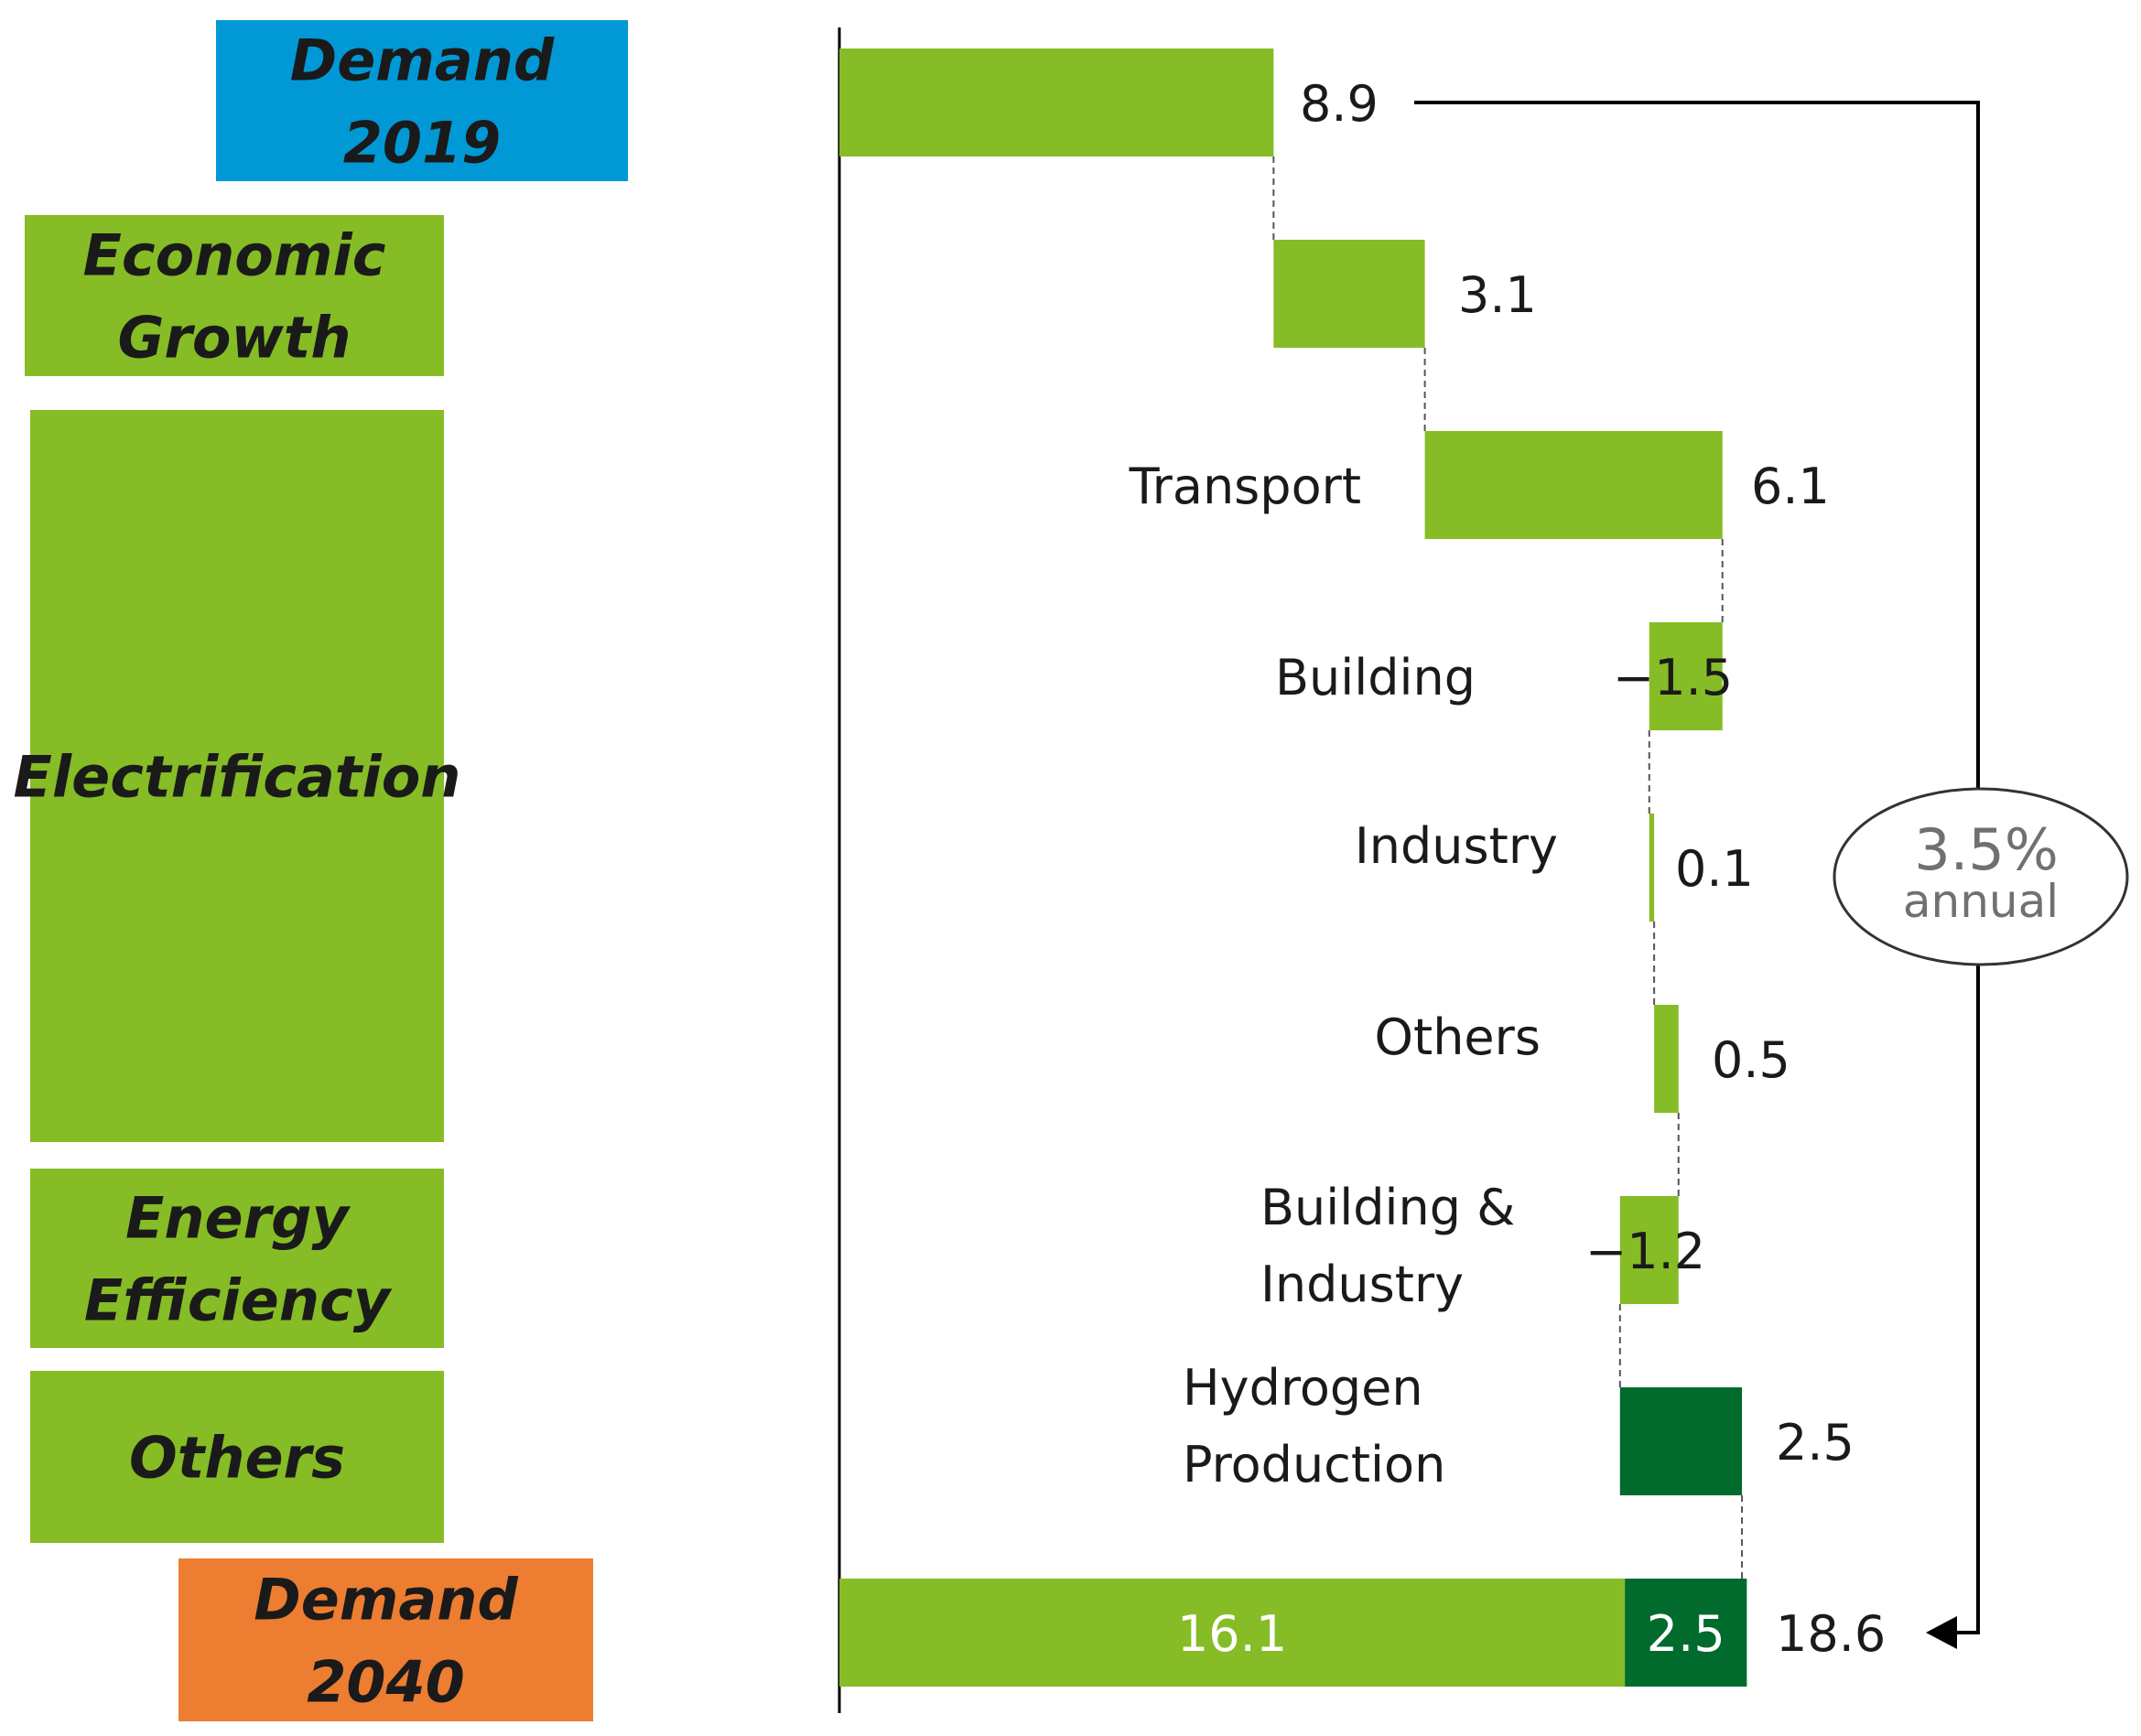 The height and width of the screenshot is (1736, 2141). I want to click on category-others: Others, so click(237, 1457).